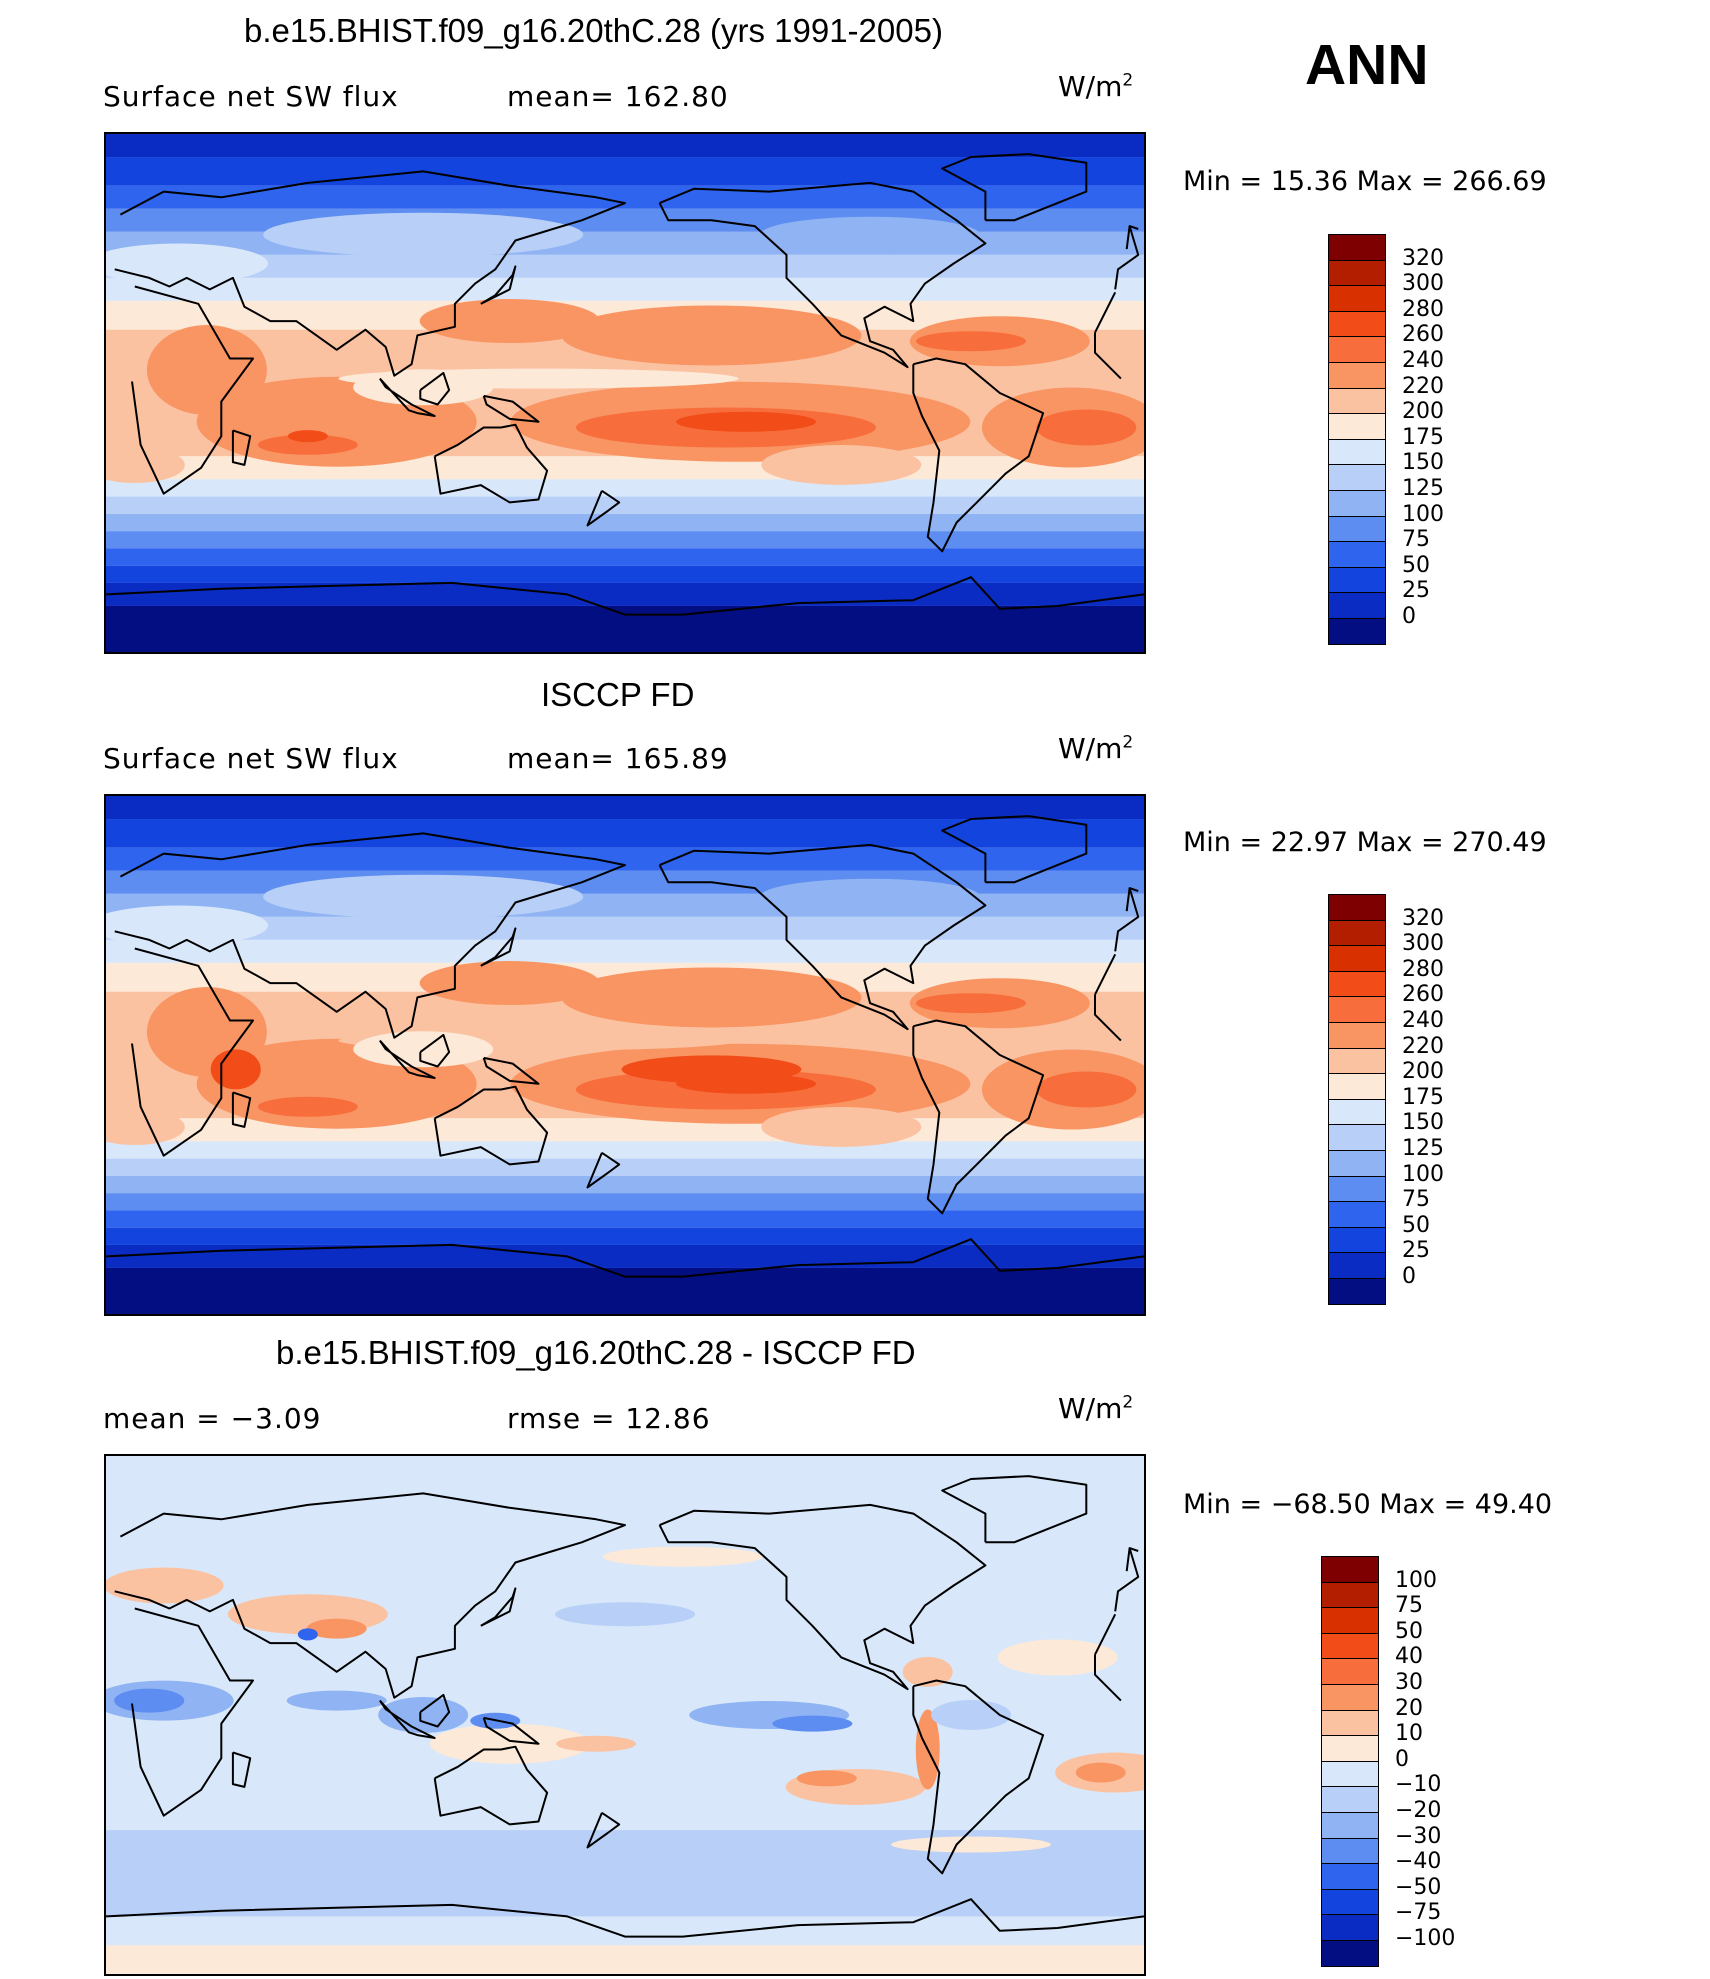 This screenshot has height=1979, width=1710. Describe the element at coordinates (1409, 1734) in the screenshot. I see `colorbar-label: 10` at that location.